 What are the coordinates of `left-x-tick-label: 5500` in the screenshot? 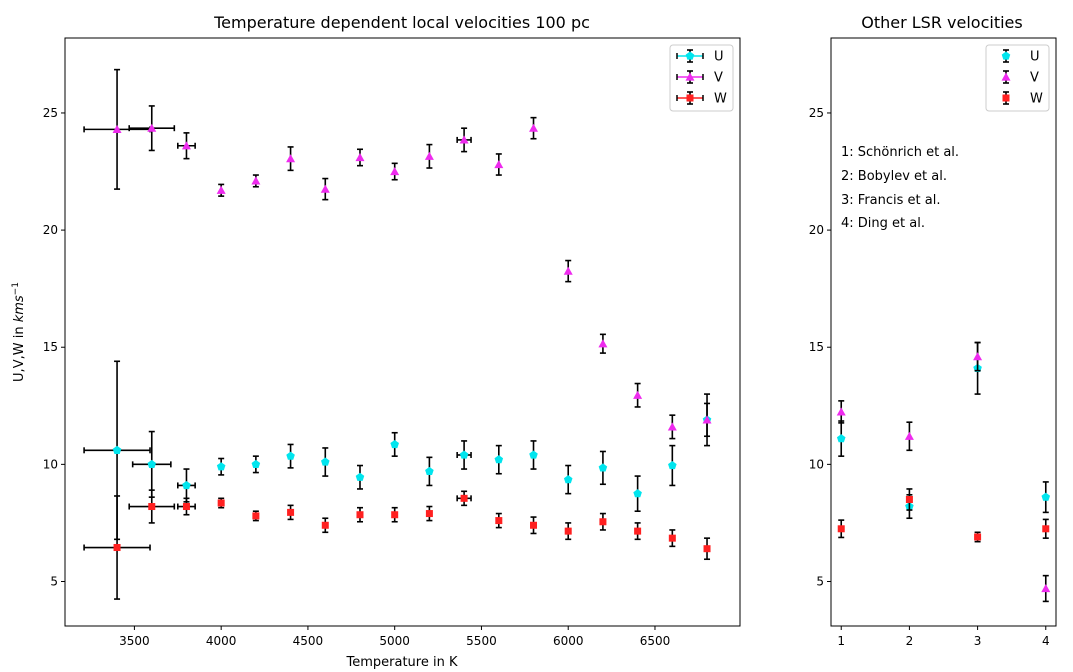 It's located at (481, 641).